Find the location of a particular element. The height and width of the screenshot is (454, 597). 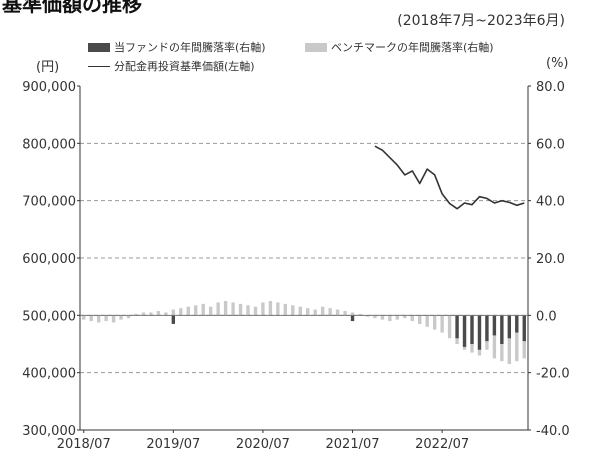

x-tick-label: 2019/07 is located at coordinates (173, 444).